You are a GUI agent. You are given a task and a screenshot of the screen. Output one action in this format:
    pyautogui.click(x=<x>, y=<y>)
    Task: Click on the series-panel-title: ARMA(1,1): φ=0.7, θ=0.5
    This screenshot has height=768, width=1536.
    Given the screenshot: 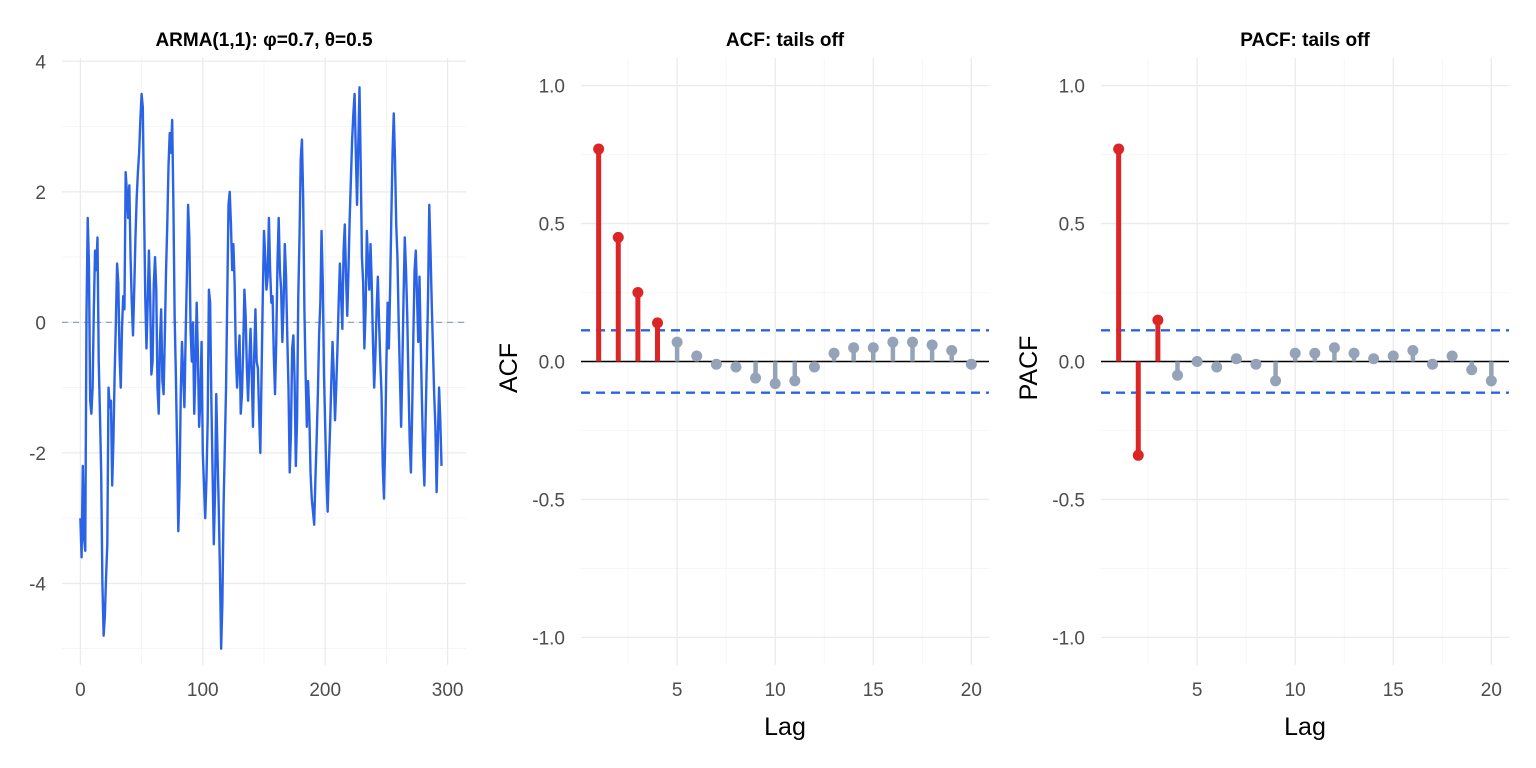 What is the action you would take?
    pyautogui.click(x=264, y=40)
    